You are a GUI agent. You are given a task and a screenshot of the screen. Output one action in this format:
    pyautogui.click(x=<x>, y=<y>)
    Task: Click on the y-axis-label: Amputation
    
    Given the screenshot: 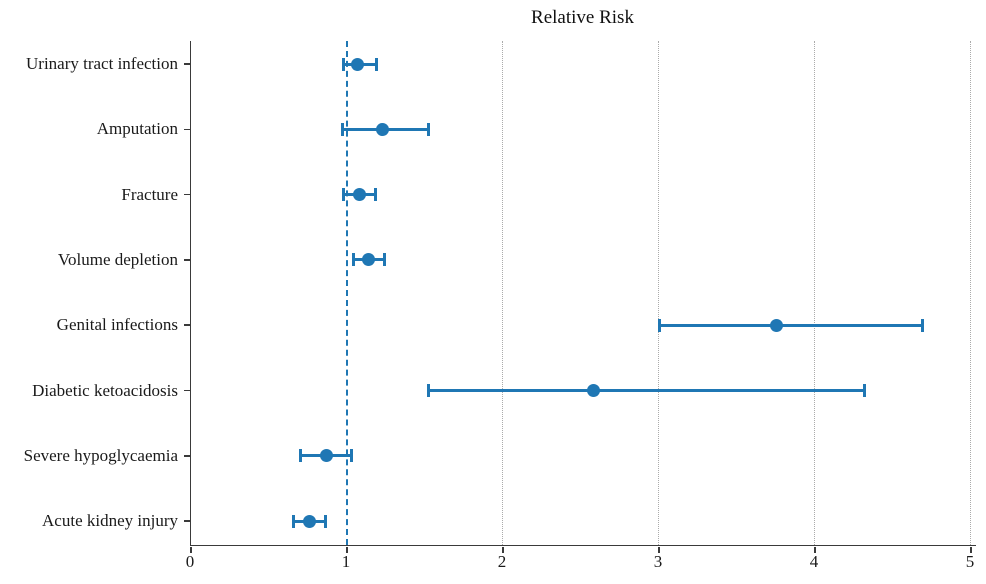 What is the action you would take?
    pyautogui.click(x=137, y=129)
    